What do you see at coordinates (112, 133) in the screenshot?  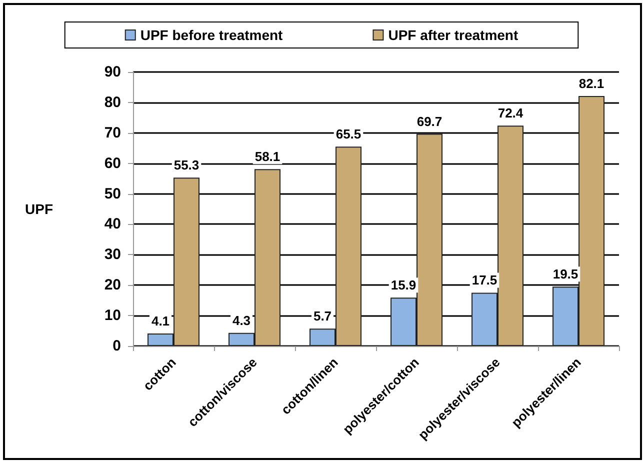 I see `y-tick-label: 70` at bounding box center [112, 133].